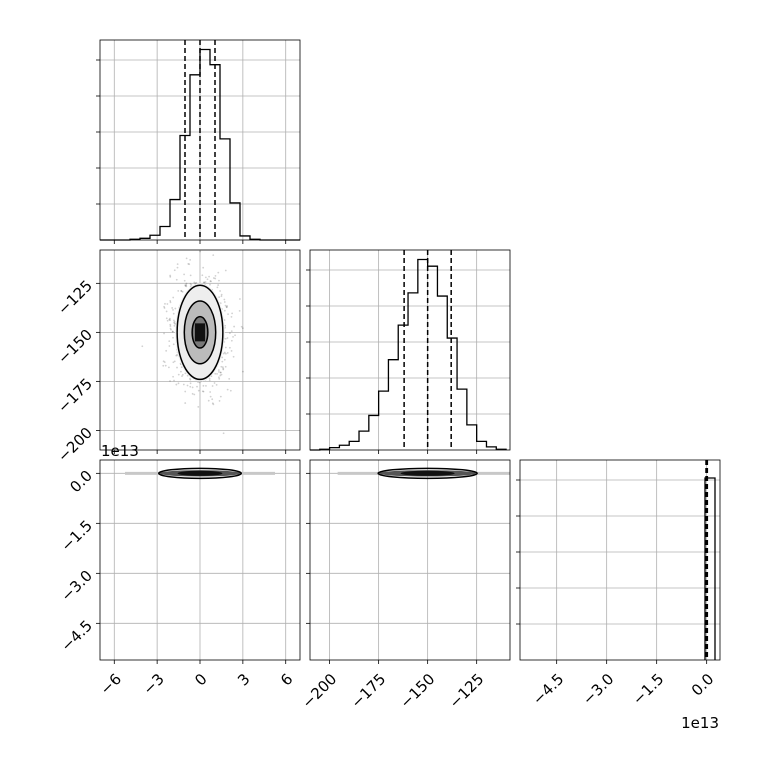  I want to click on y-tick-label-p1: −175, so click(75, 396).